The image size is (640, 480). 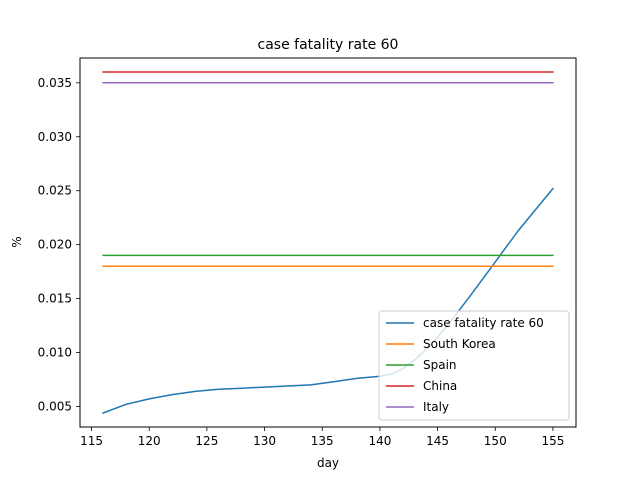 I want to click on x-tick-label: 125, so click(x=206, y=441).